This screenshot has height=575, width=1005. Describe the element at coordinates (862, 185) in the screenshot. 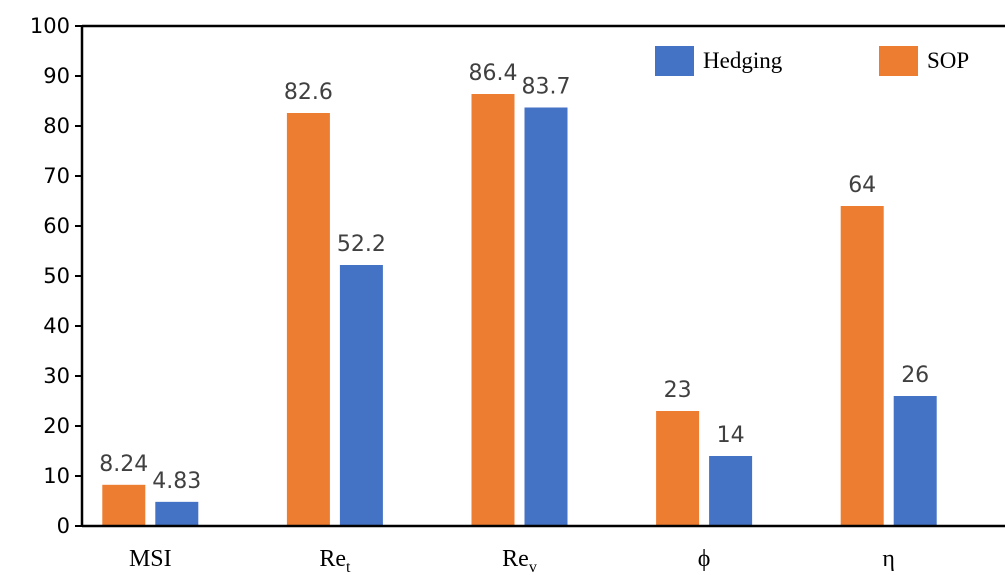

I see `data-label: 64` at that location.